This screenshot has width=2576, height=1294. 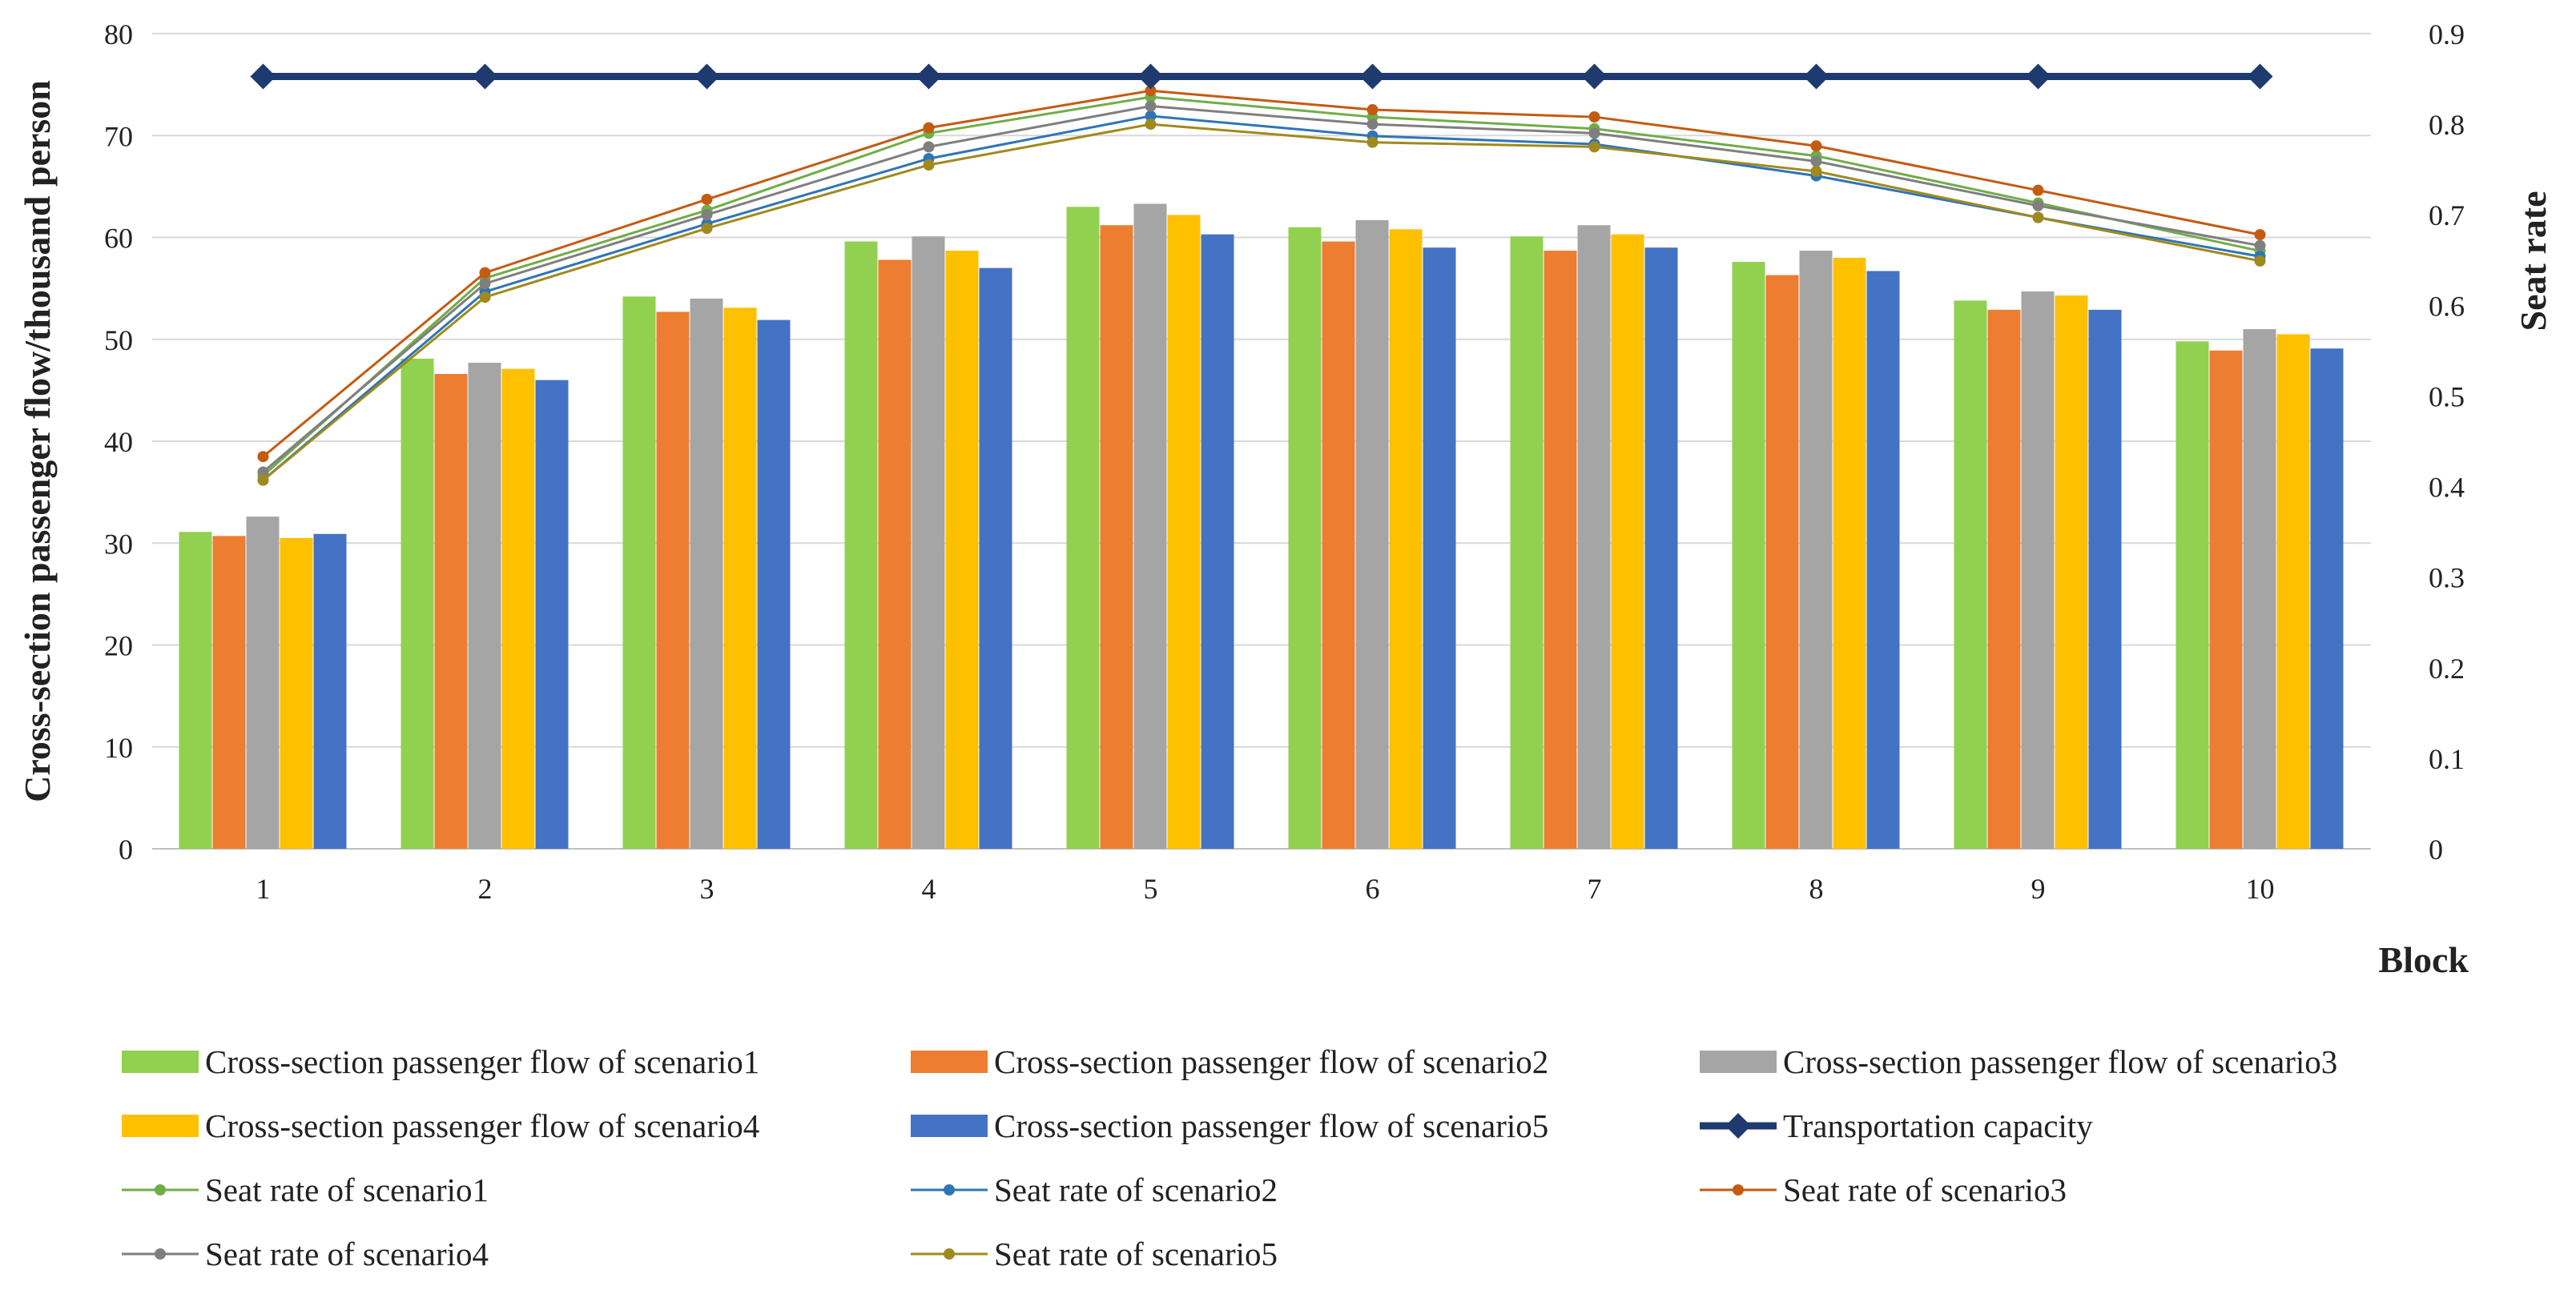 What do you see at coordinates (118, 340) in the screenshot?
I see `y-tick-label: 50` at bounding box center [118, 340].